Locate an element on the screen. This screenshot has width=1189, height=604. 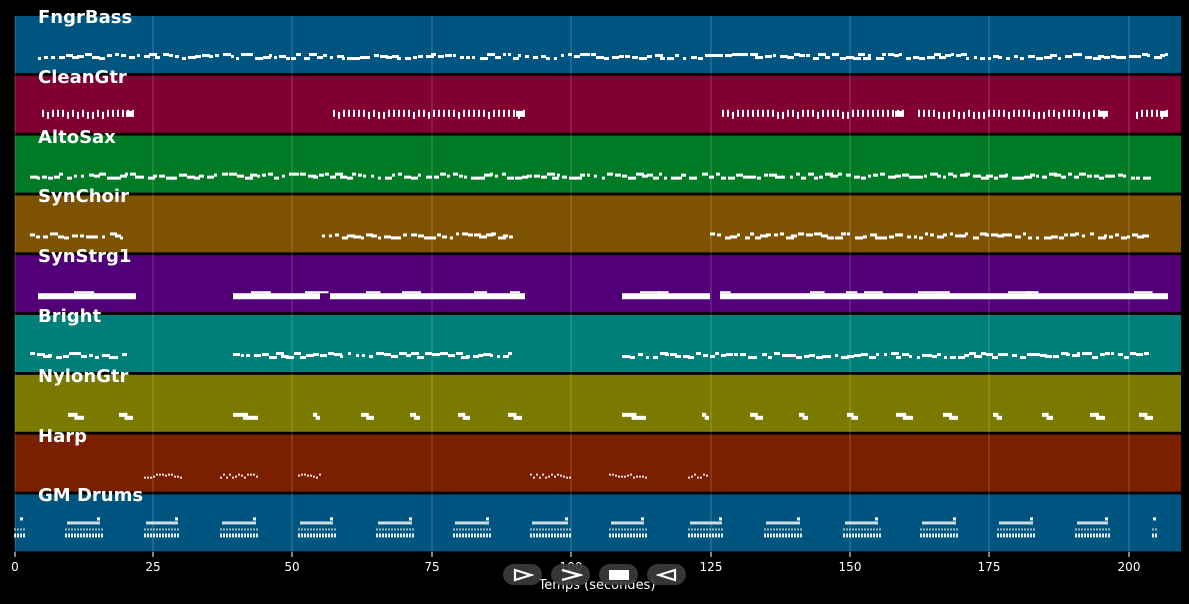
stop-button is located at coordinates (618, 574).